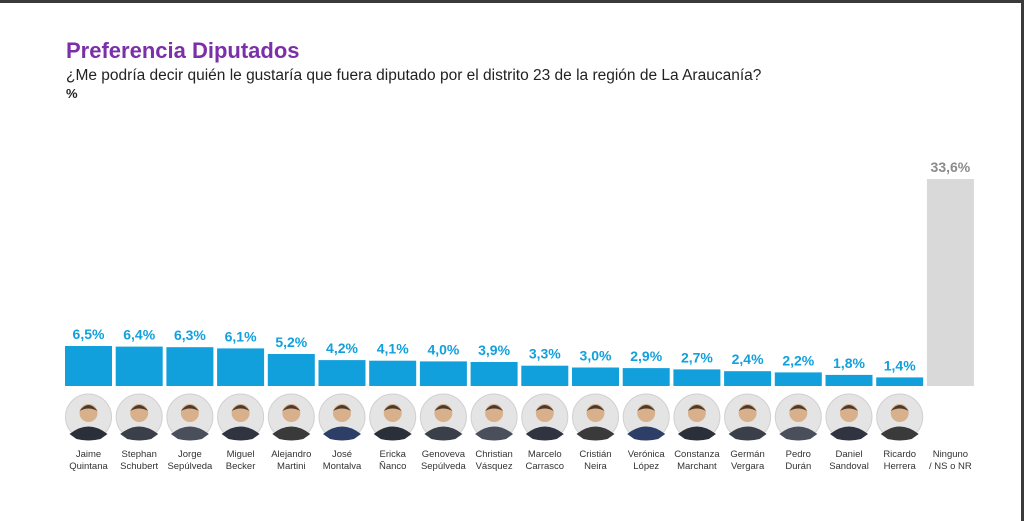  Describe the element at coordinates (595, 454) in the screenshot. I see `category-label: Cristián` at that location.